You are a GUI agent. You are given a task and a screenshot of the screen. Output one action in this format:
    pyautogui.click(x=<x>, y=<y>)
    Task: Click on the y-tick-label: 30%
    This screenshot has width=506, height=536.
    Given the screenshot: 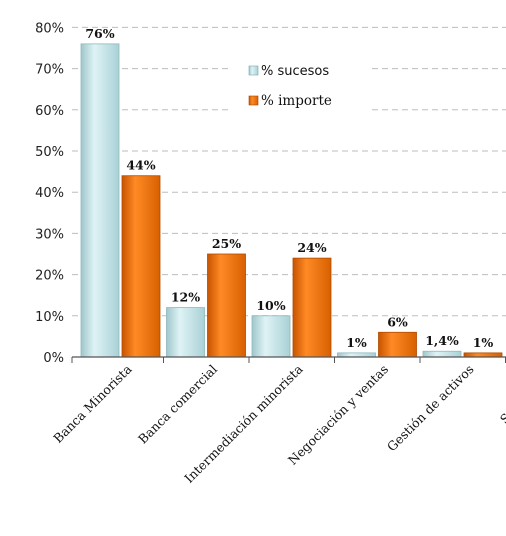 What is the action you would take?
    pyautogui.click(x=49, y=234)
    